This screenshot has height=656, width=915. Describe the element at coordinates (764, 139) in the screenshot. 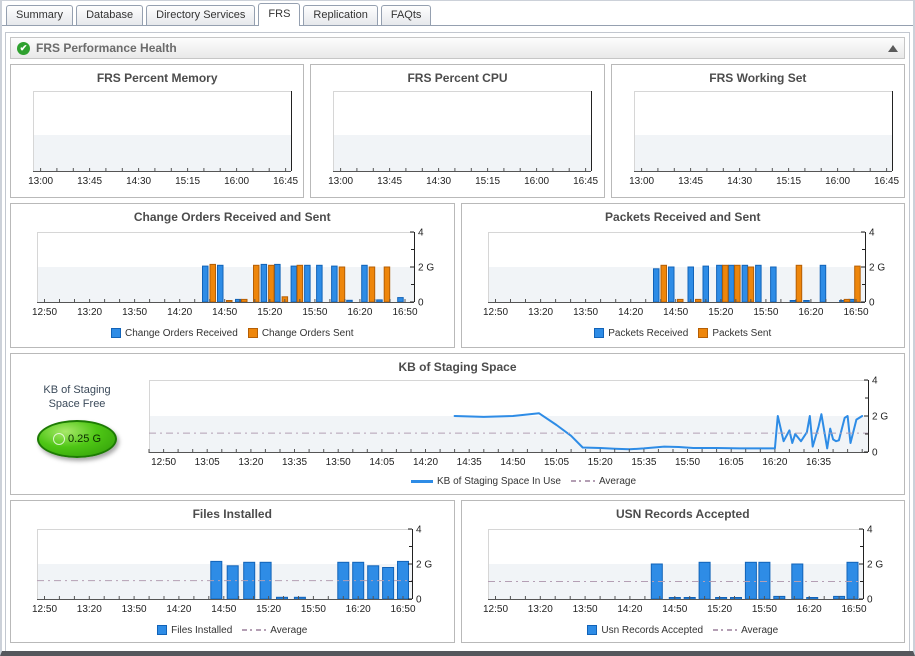

I see `frs-working-set-chart: 13:00 13:45 14:30 15:15 16:00 16:45` at that location.